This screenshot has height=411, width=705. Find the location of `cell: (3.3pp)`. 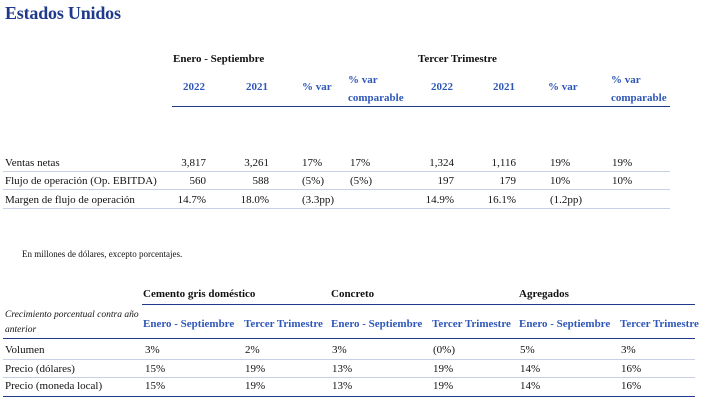

cell: (3.3pp) is located at coordinates (318, 200).